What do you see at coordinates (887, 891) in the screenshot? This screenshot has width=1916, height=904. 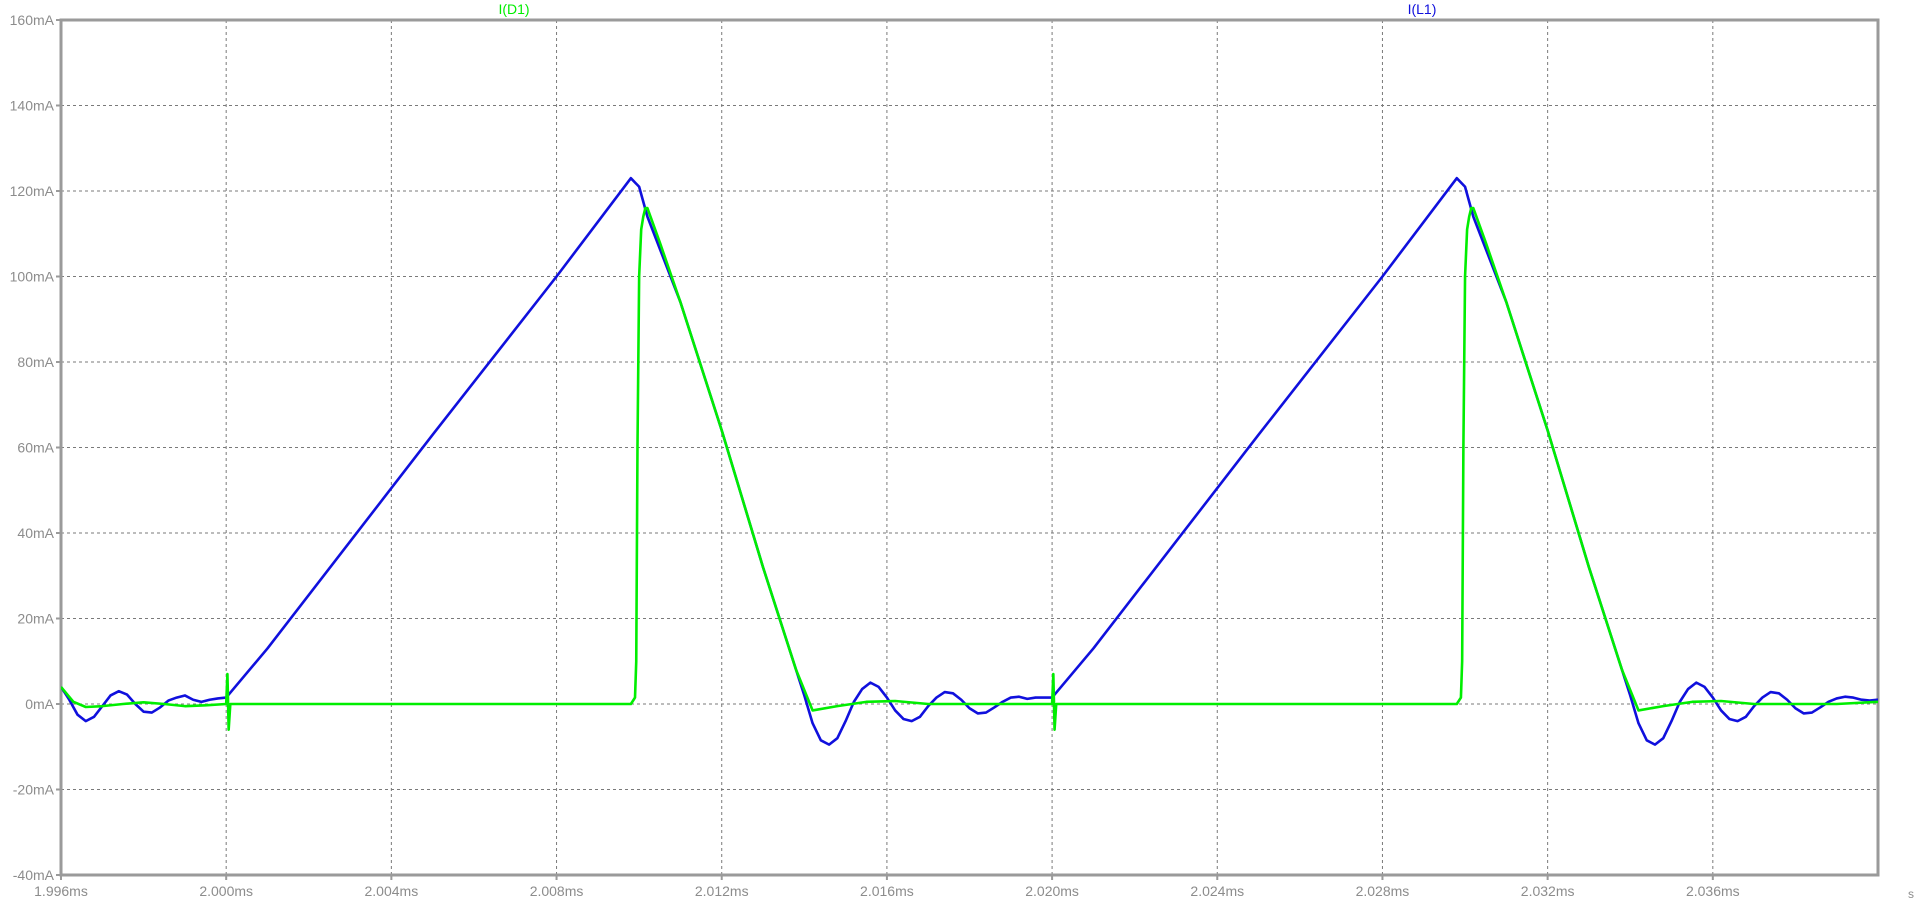 I see `x-tick-label: 2.016ms` at bounding box center [887, 891].